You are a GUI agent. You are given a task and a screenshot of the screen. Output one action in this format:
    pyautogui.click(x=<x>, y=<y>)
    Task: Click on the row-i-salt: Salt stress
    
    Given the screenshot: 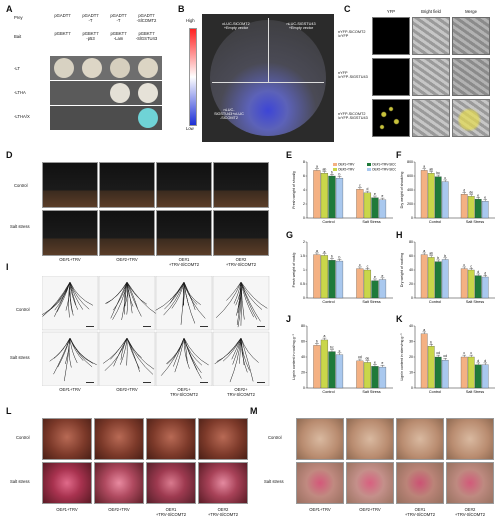 What is the action you would take?
    pyautogui.click(x=20, y=357)
    